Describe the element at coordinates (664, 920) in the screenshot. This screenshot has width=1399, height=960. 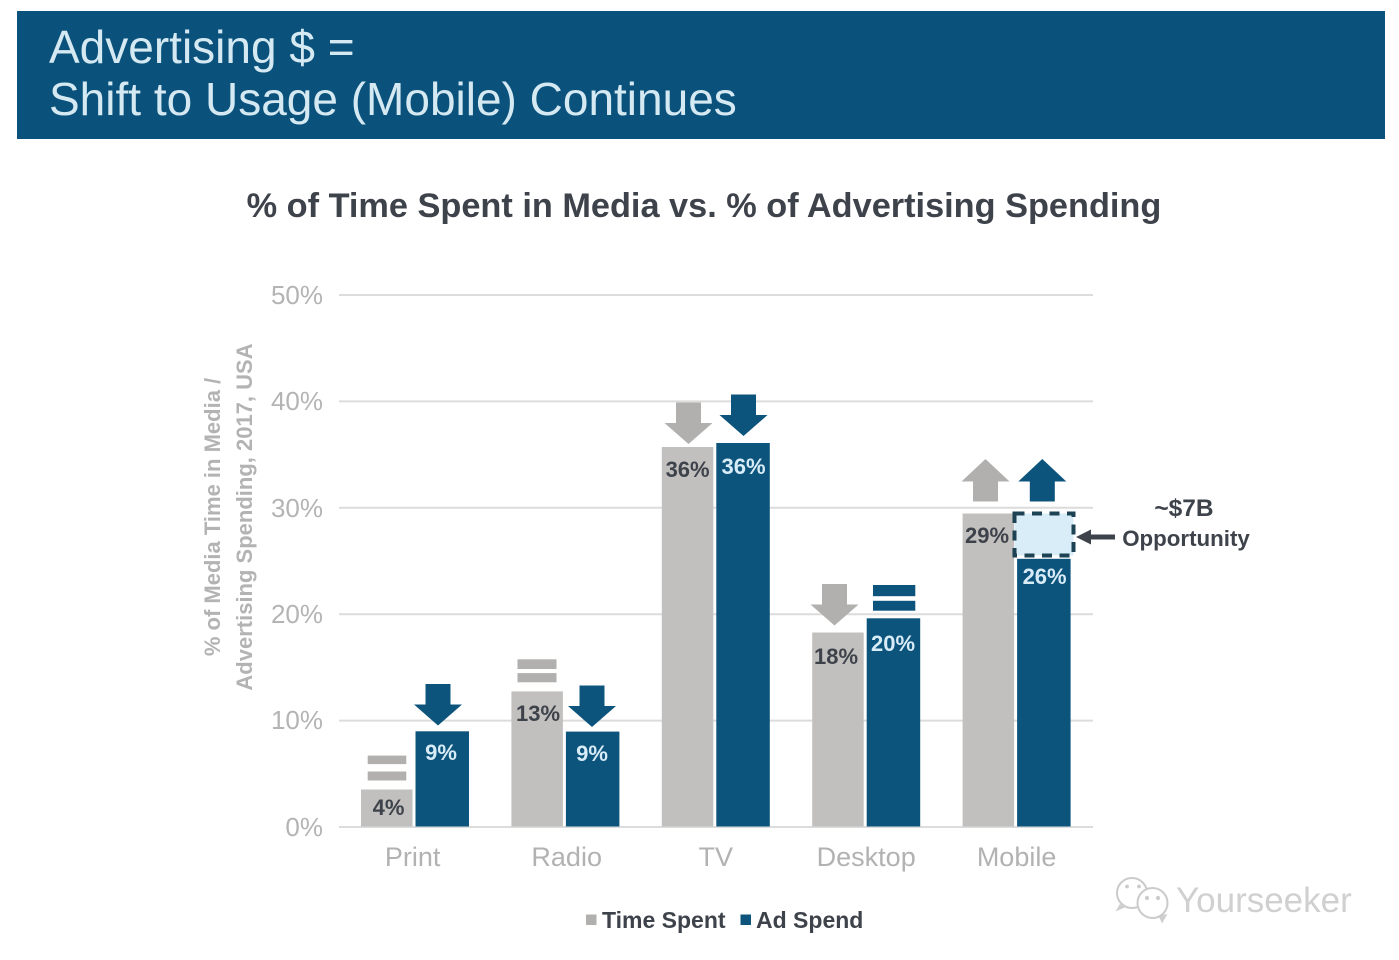
I see `svg-text: Time Spent` at that location.